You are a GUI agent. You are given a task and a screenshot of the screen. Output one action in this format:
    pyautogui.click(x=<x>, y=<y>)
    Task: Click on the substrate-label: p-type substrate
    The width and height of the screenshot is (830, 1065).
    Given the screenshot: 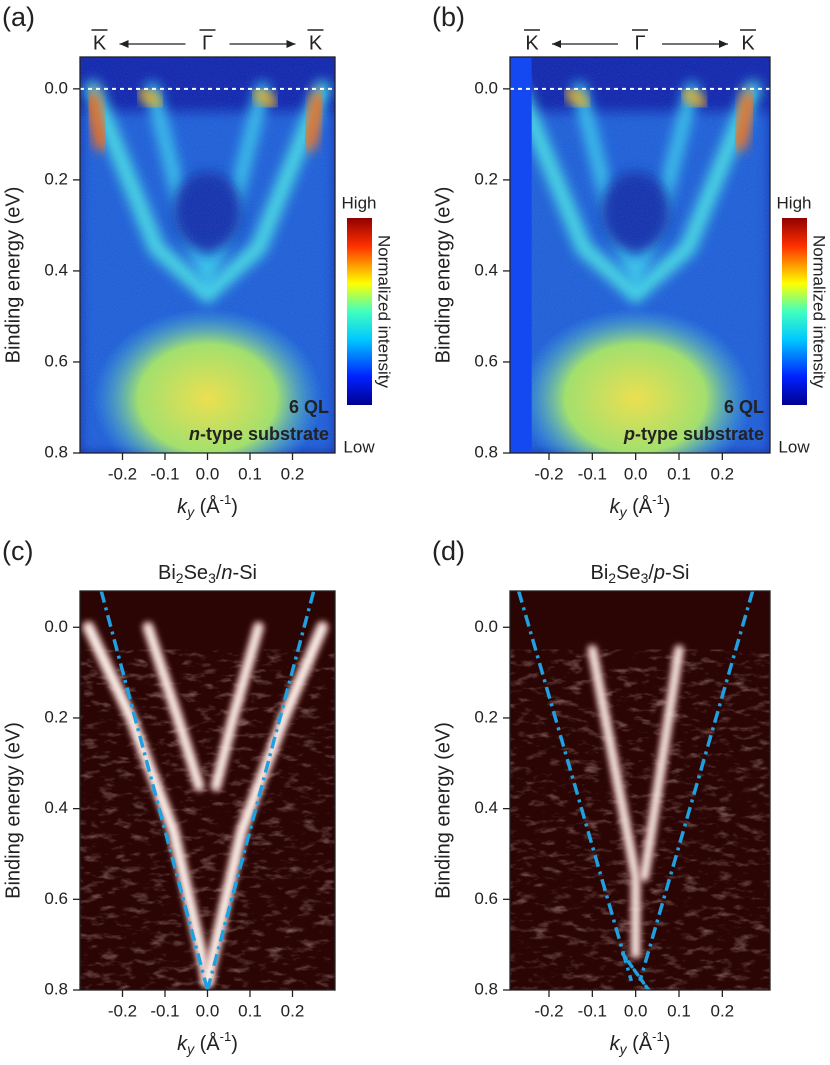 What is the action you would take?
    pyautogui.click(x=693, y=434)
    